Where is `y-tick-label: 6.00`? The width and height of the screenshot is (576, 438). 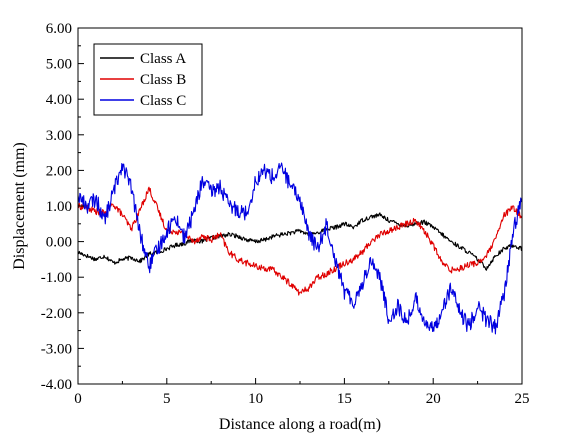
y-tick-label: 6.00 is located at coordinates (59, 29).